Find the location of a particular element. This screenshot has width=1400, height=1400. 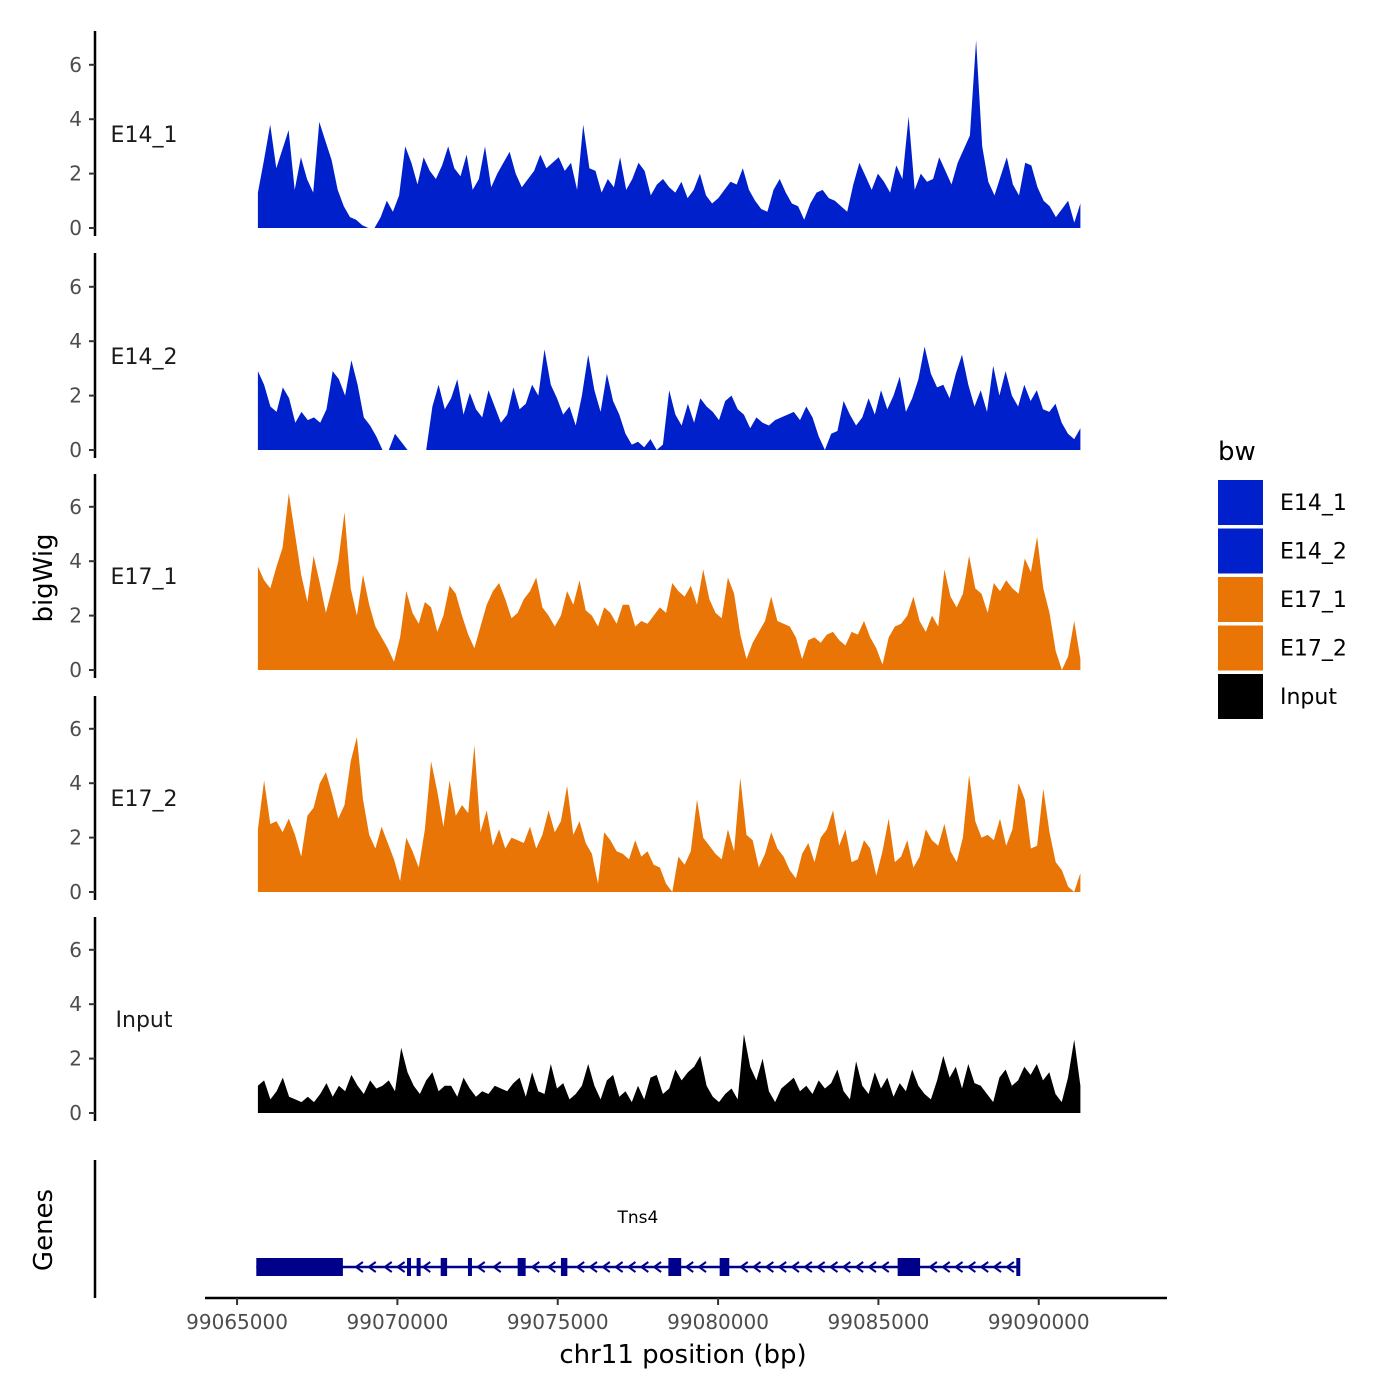

genes-panel-title: Genes is located at coordinates (44, 1230).